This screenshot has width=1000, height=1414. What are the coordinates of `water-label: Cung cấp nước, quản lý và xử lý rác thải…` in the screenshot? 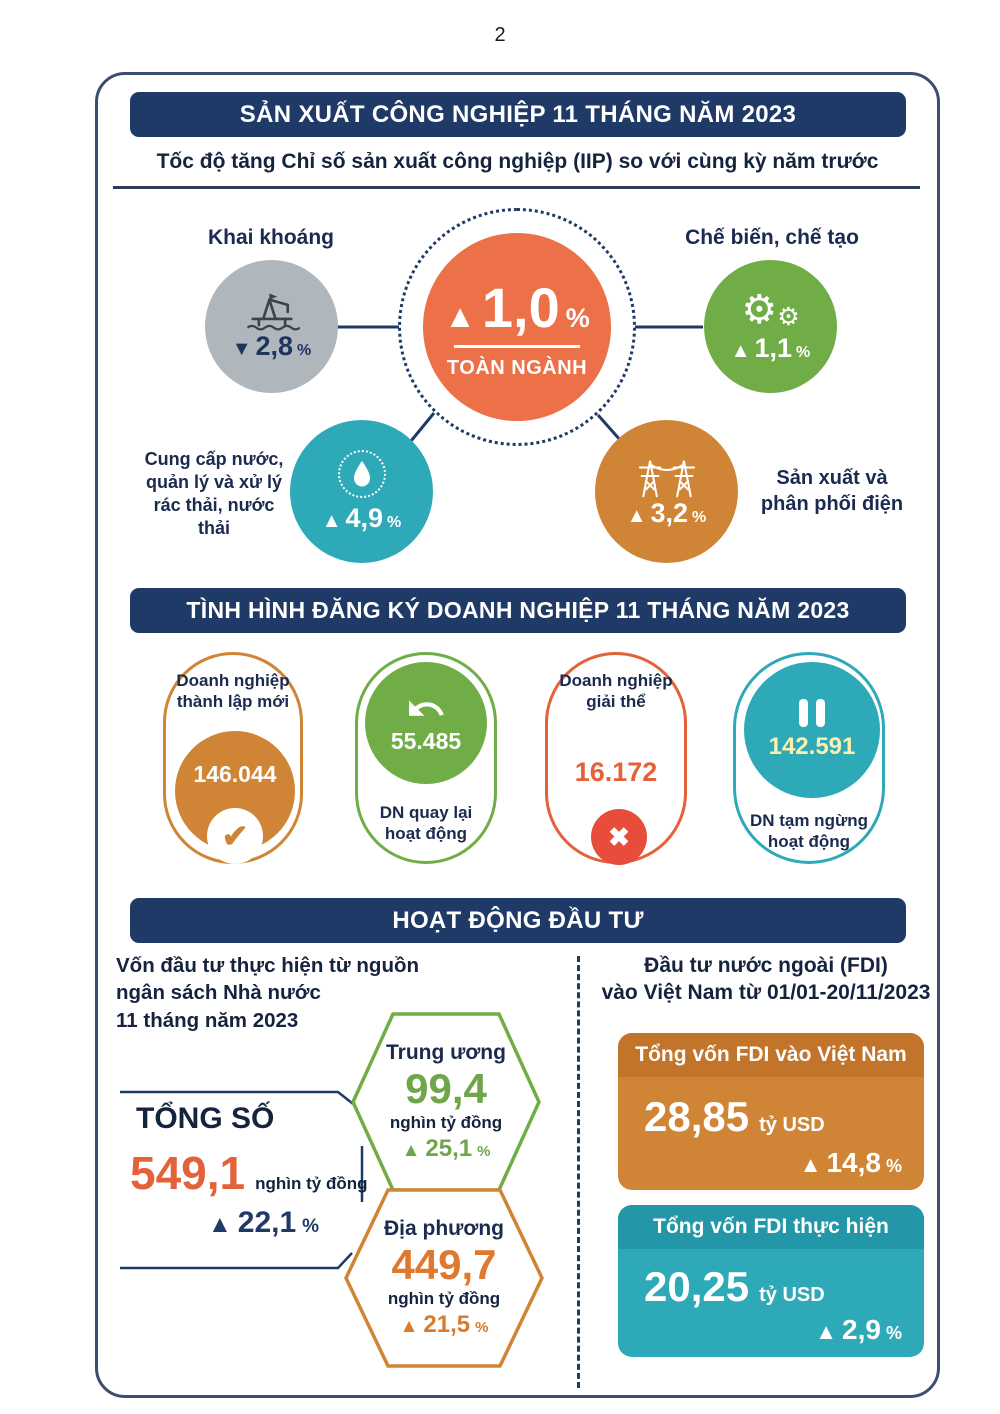 It's located at (214, 494).